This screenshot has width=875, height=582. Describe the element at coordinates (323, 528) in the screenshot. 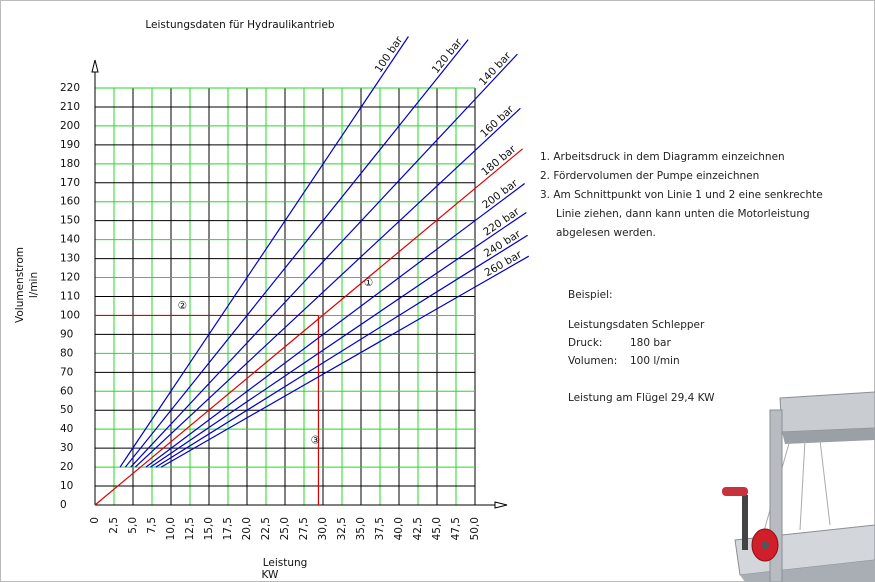

I see `x-tick-label: 30,0` at that location.